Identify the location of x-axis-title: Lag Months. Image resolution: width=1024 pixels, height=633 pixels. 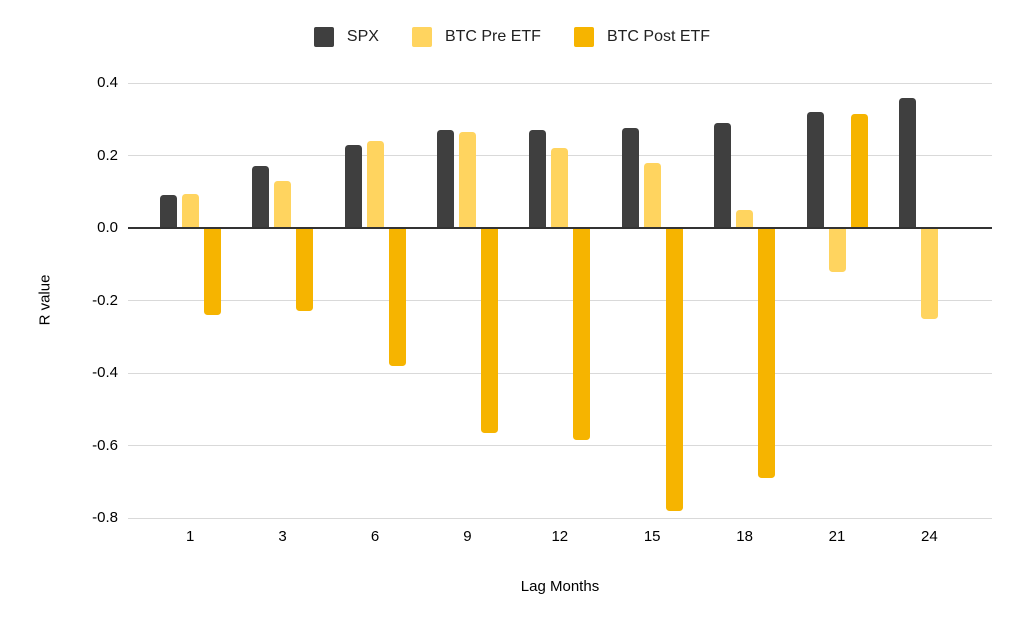
(560, 586).